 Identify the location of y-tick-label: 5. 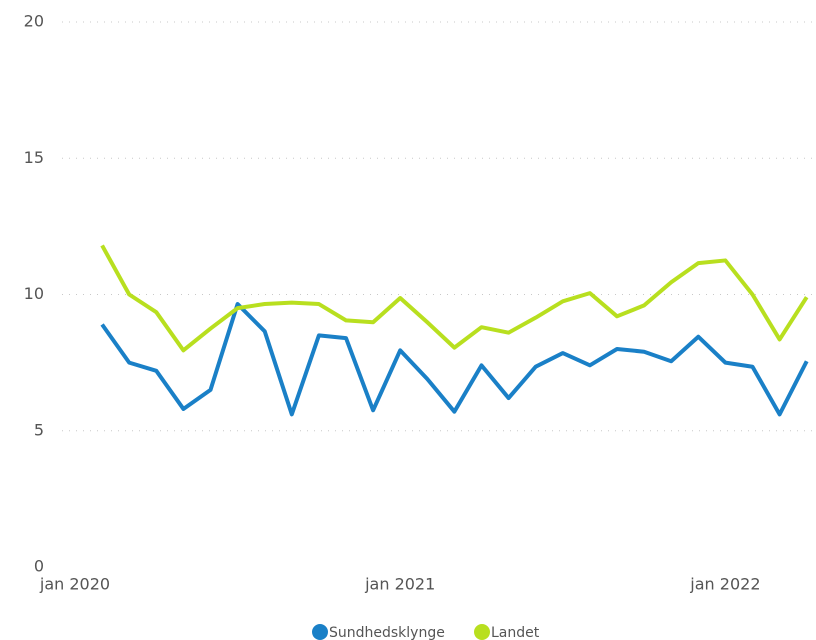
(39, 429).